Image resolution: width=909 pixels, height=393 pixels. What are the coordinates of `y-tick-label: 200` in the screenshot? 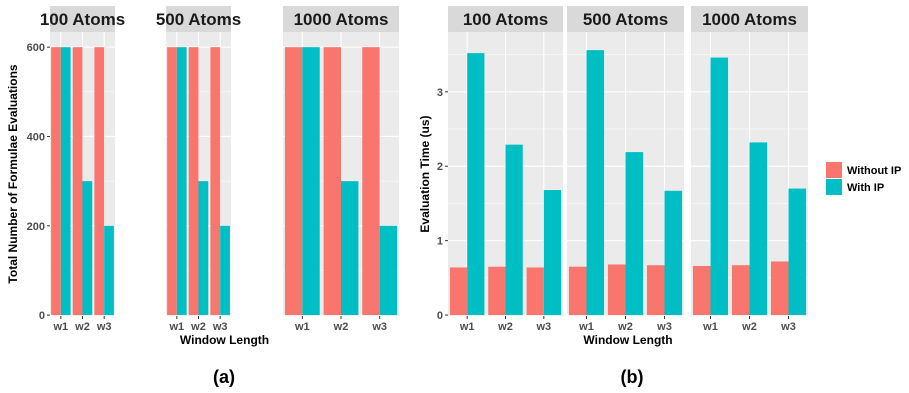 It's located at (36, 227).